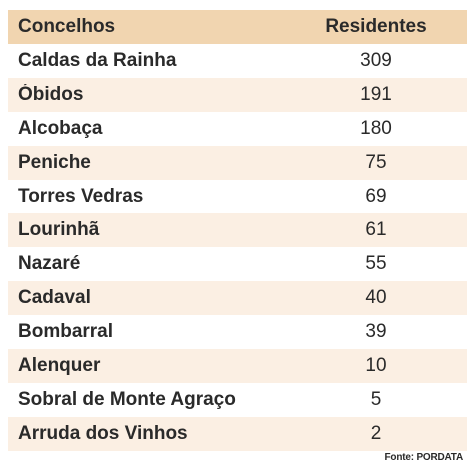 This screenshot has height=474, width=475. Describe the element at coordinates (60, 128) in the screenshot. I see `municipality-cell: Alcobaça` at that location.